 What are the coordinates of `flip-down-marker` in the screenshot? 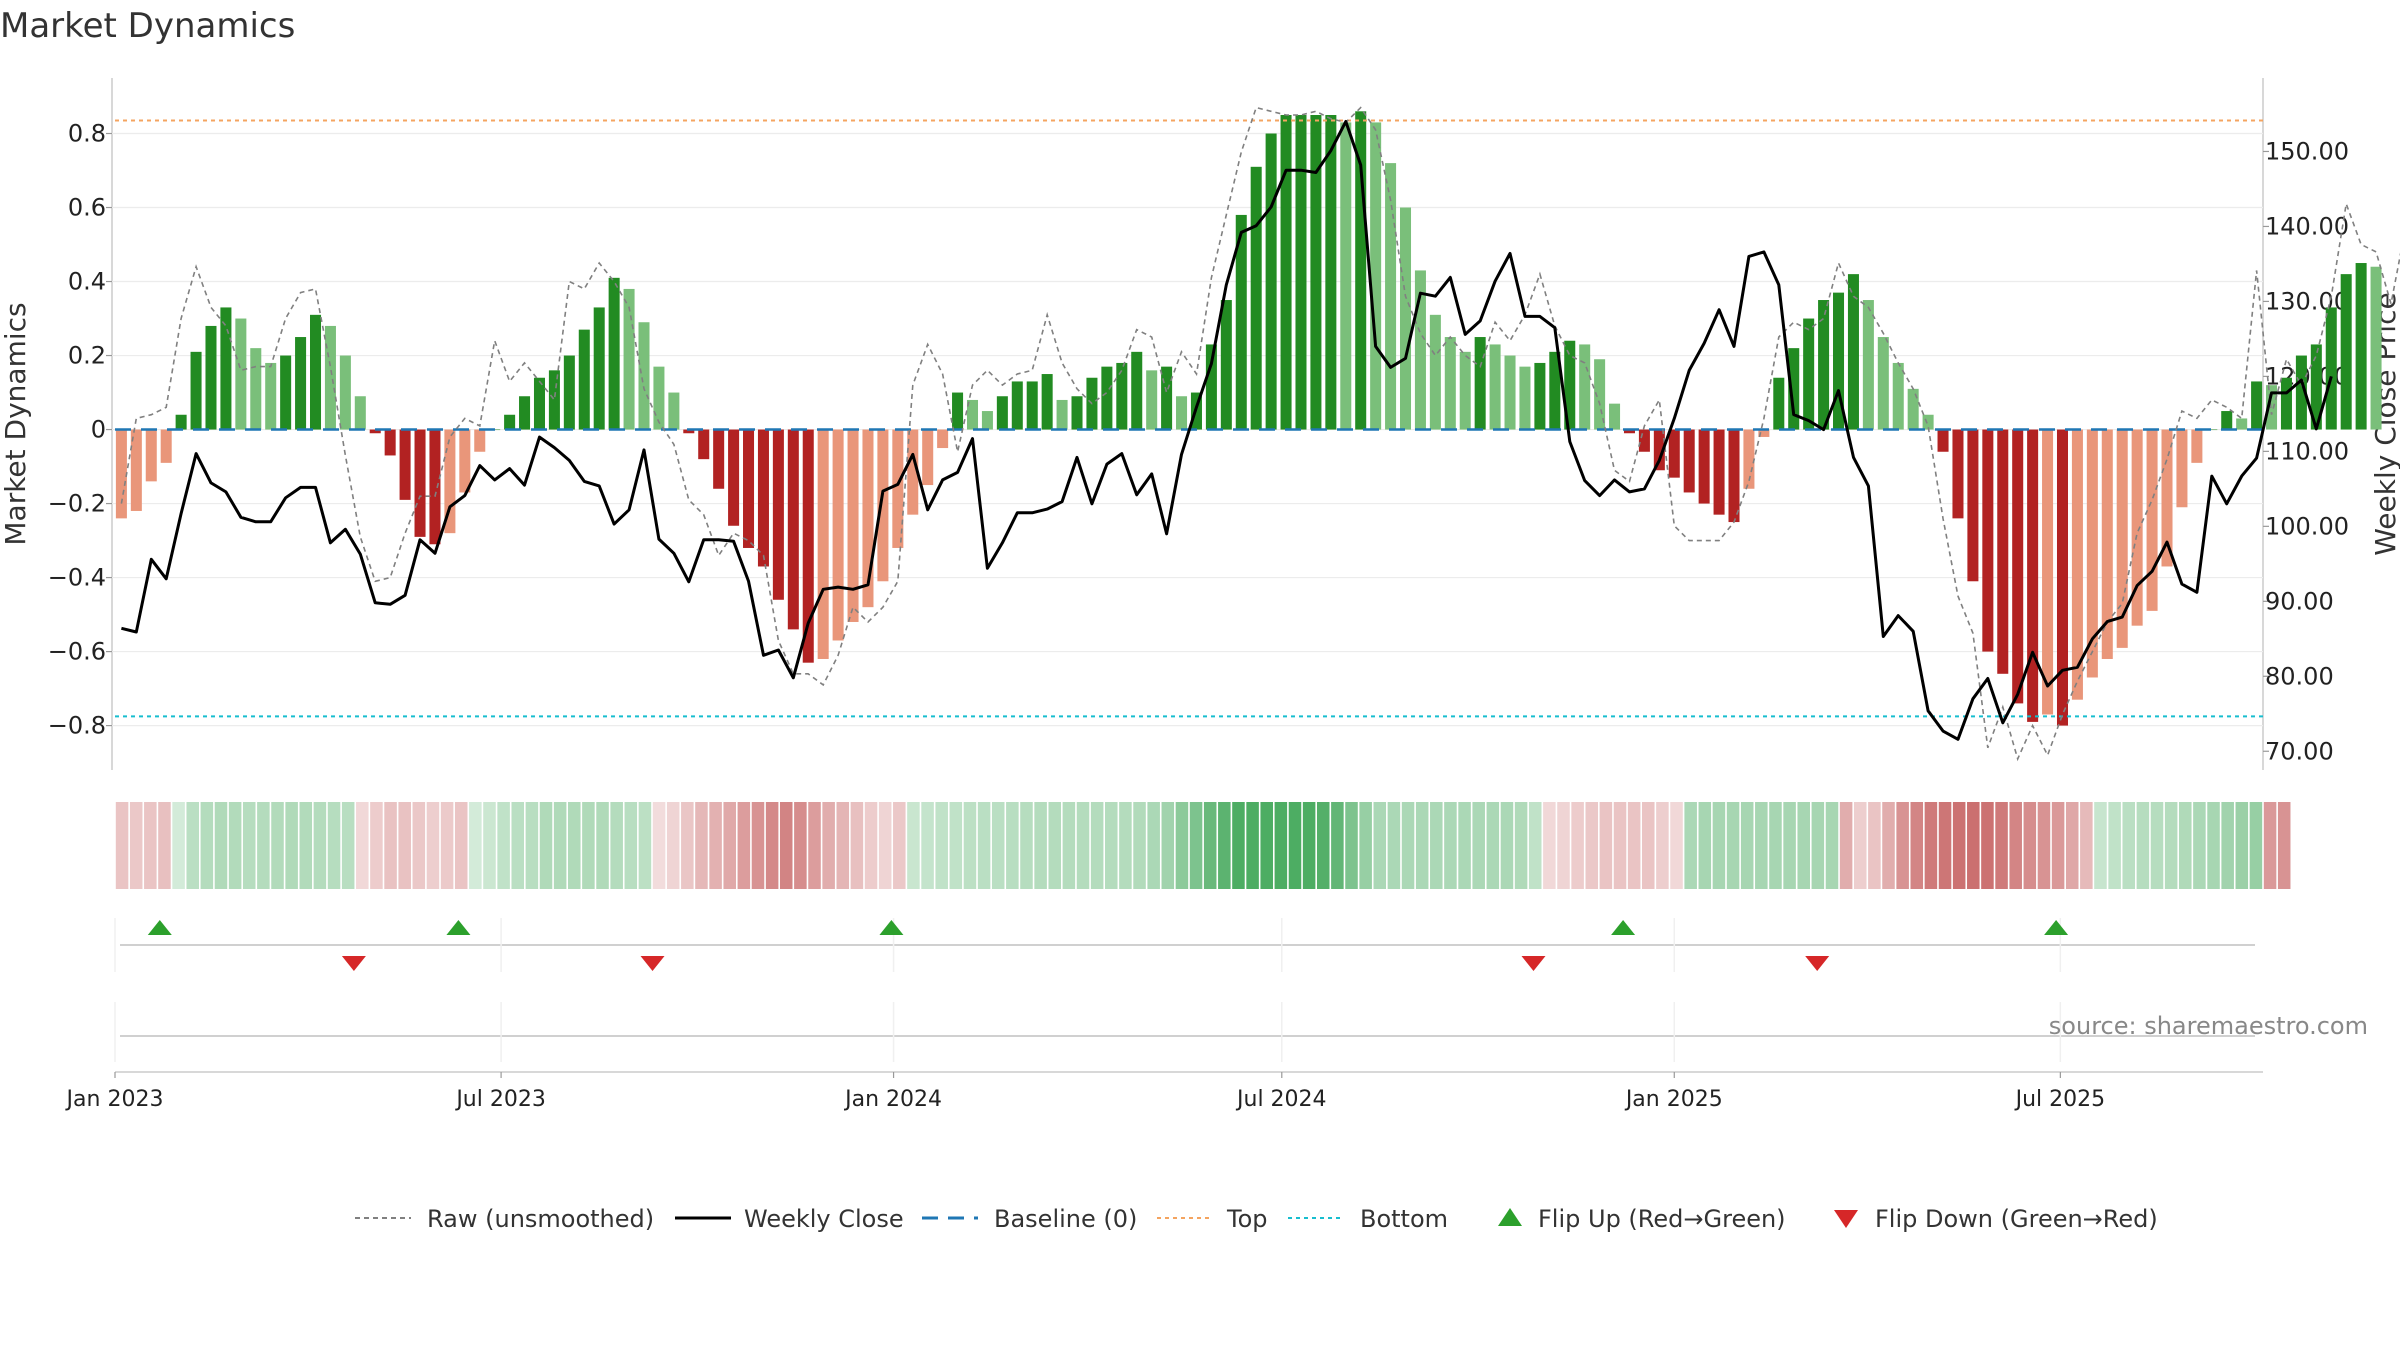 It's located at (1817, 963).